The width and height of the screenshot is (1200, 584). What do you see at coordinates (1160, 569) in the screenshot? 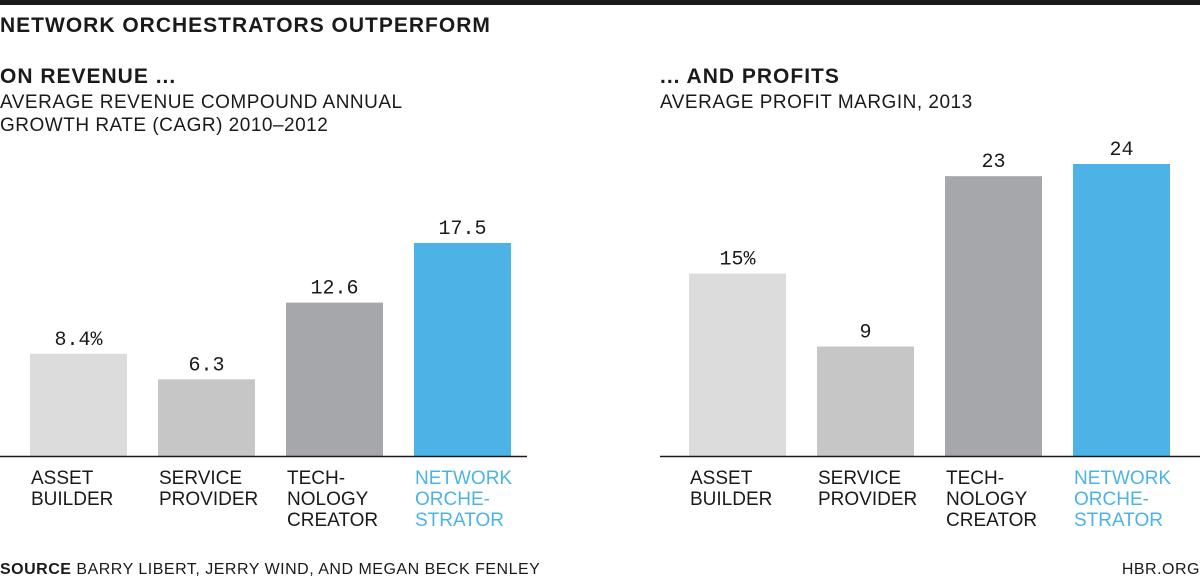
I see `credit: HBR.ORG` at bounding box center [1160, 569].